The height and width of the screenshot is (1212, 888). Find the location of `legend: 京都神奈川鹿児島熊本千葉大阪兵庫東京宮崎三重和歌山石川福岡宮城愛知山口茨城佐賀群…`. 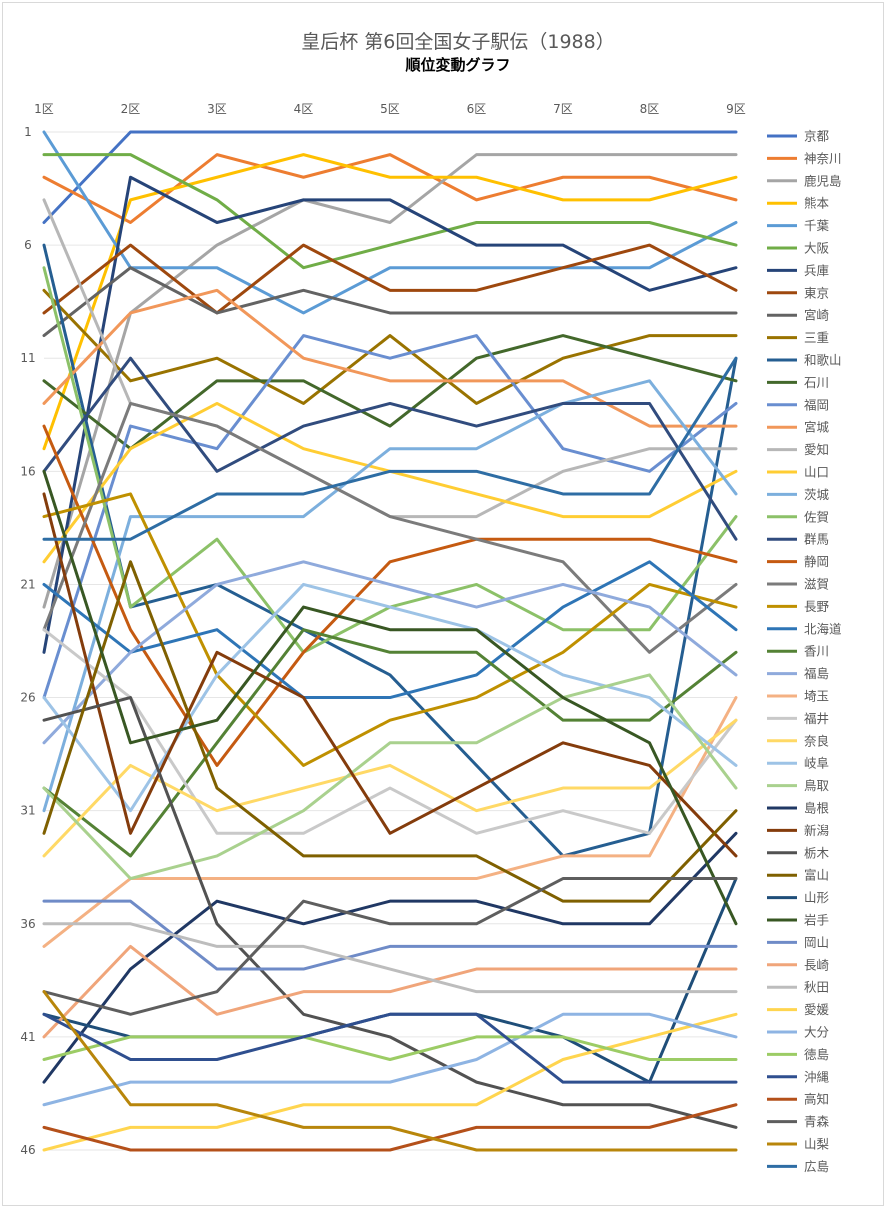

legend: 京都神奈川鹿児島熊本千葉大阪兵庫東京宮崎三重和歌山石川福岡宮城愛知山口茨城佐賀群… is located at coordinates (804, 651).